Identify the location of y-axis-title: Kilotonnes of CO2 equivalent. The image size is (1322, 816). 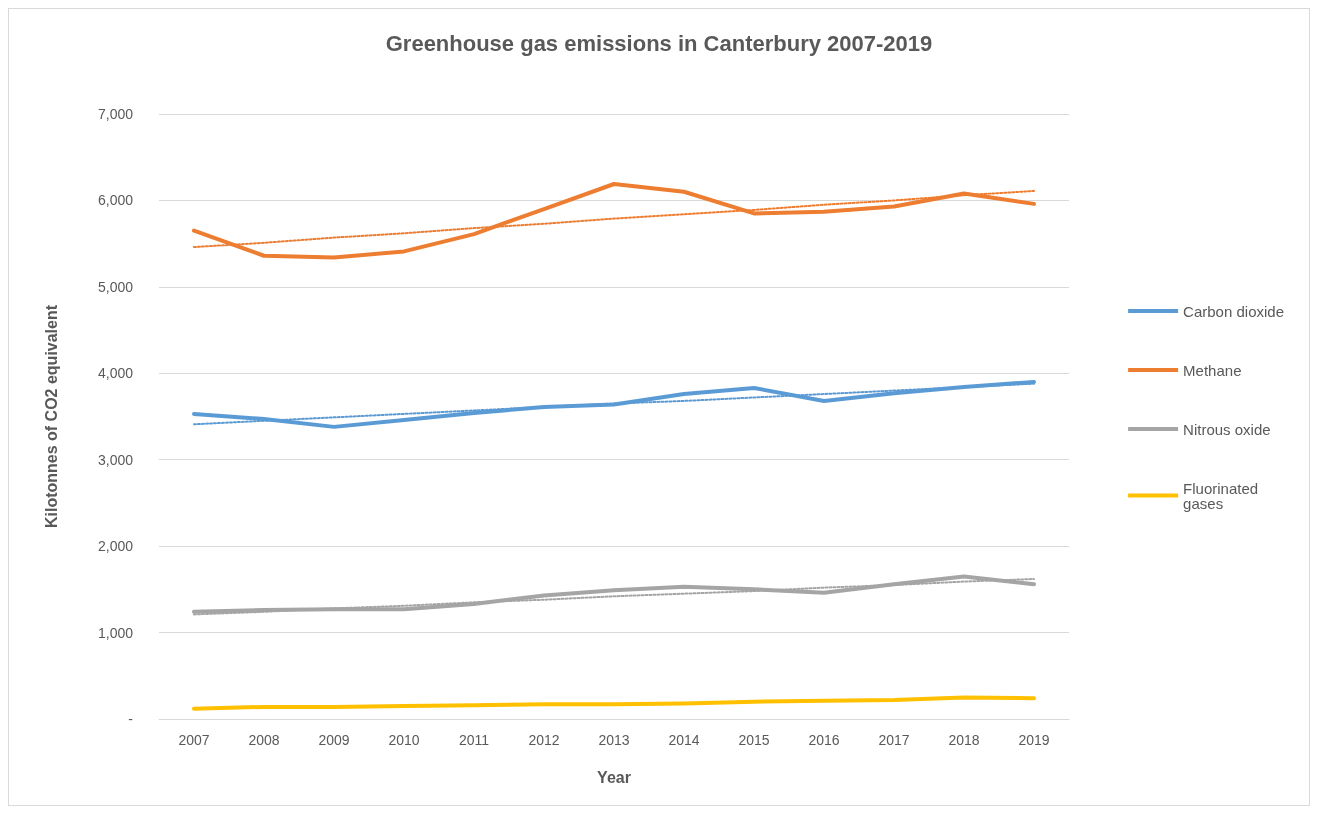
(51, 416).